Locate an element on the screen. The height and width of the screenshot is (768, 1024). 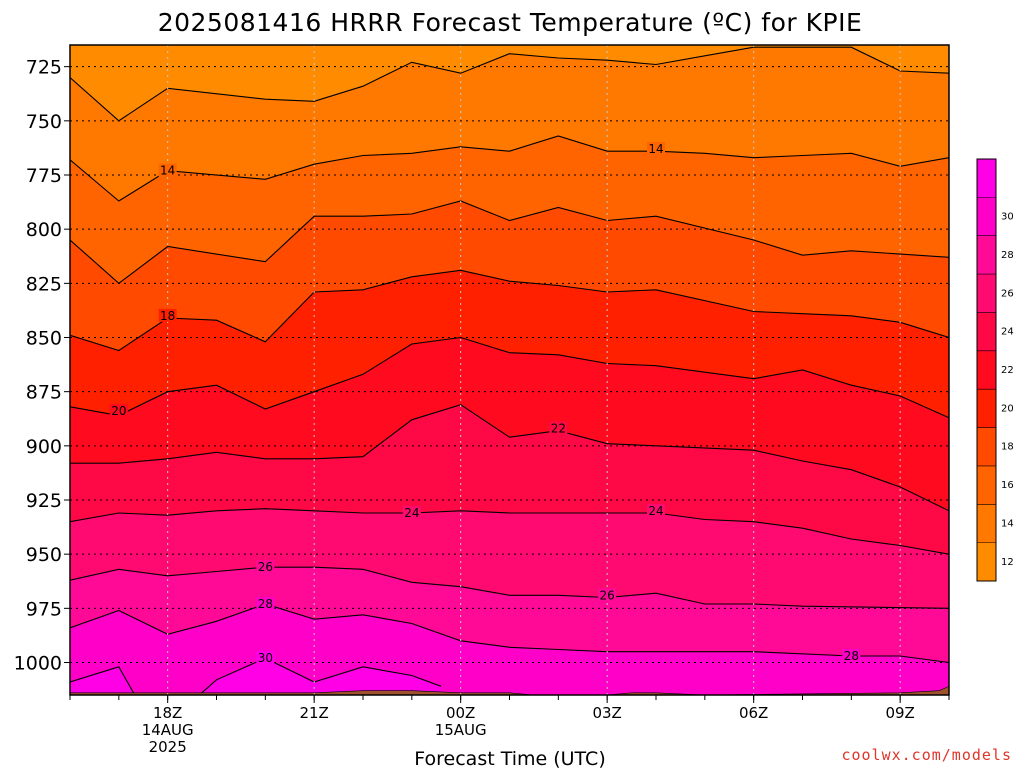
contour-label: 30 is located at coordinates (265, 658).